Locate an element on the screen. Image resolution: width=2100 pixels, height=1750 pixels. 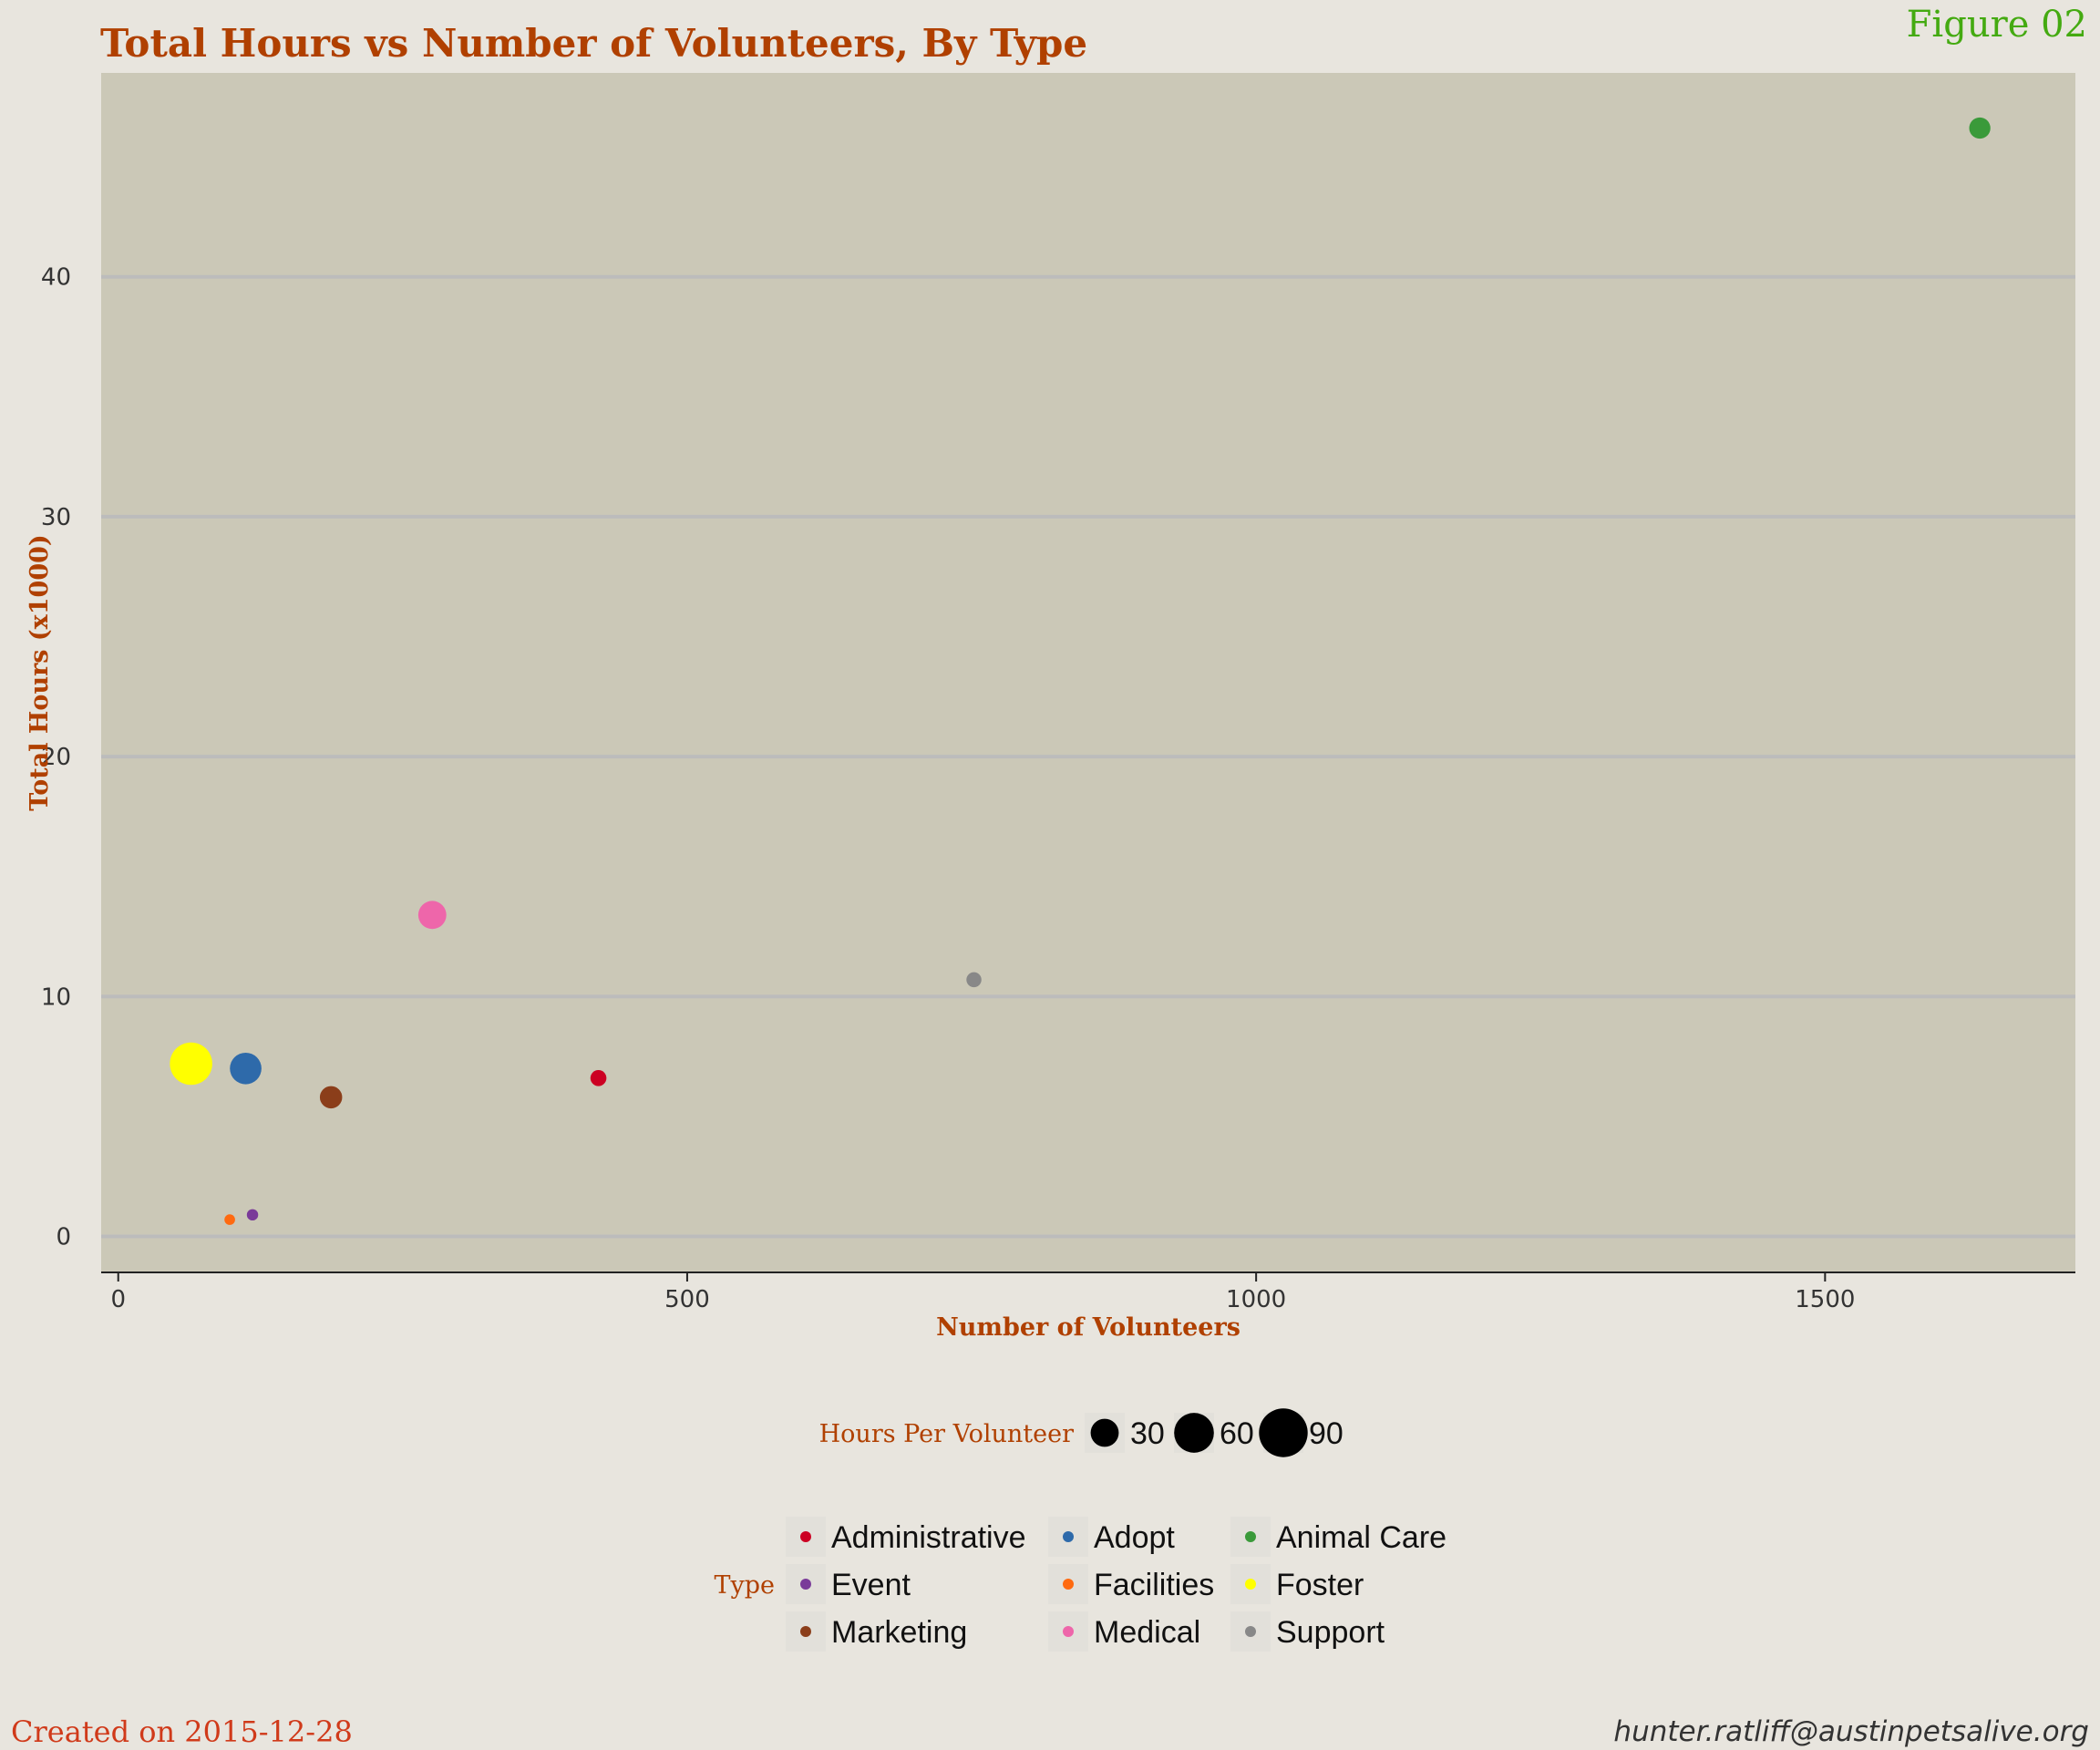
point-animal-care is located at coordinates (1980, 128).